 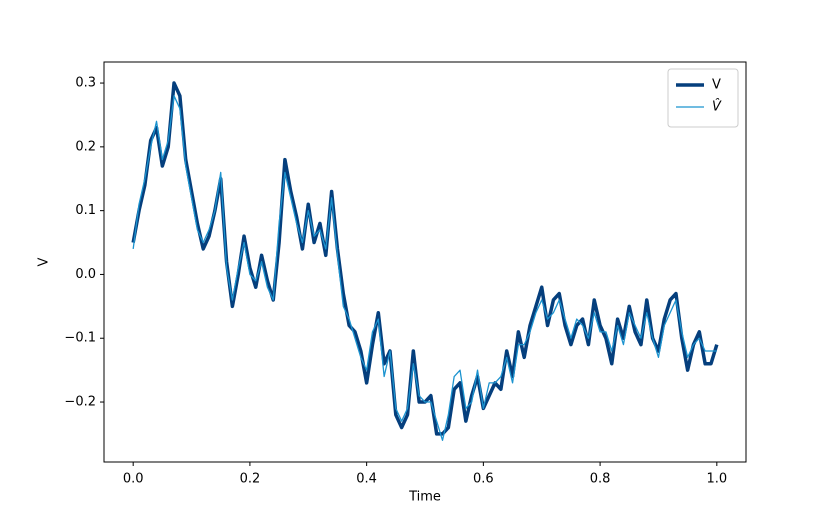 I want to click on y-tick-label: −0.1, so click(x=80, y=338).